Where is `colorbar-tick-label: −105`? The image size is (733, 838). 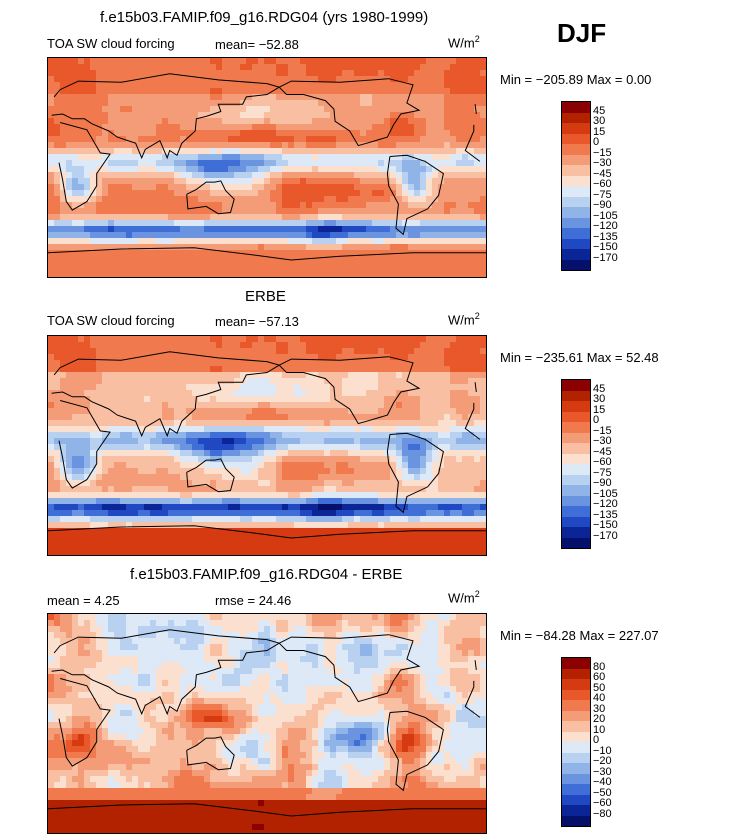 colorbar-tick-label: −105 is located at coordinates (605, 493).